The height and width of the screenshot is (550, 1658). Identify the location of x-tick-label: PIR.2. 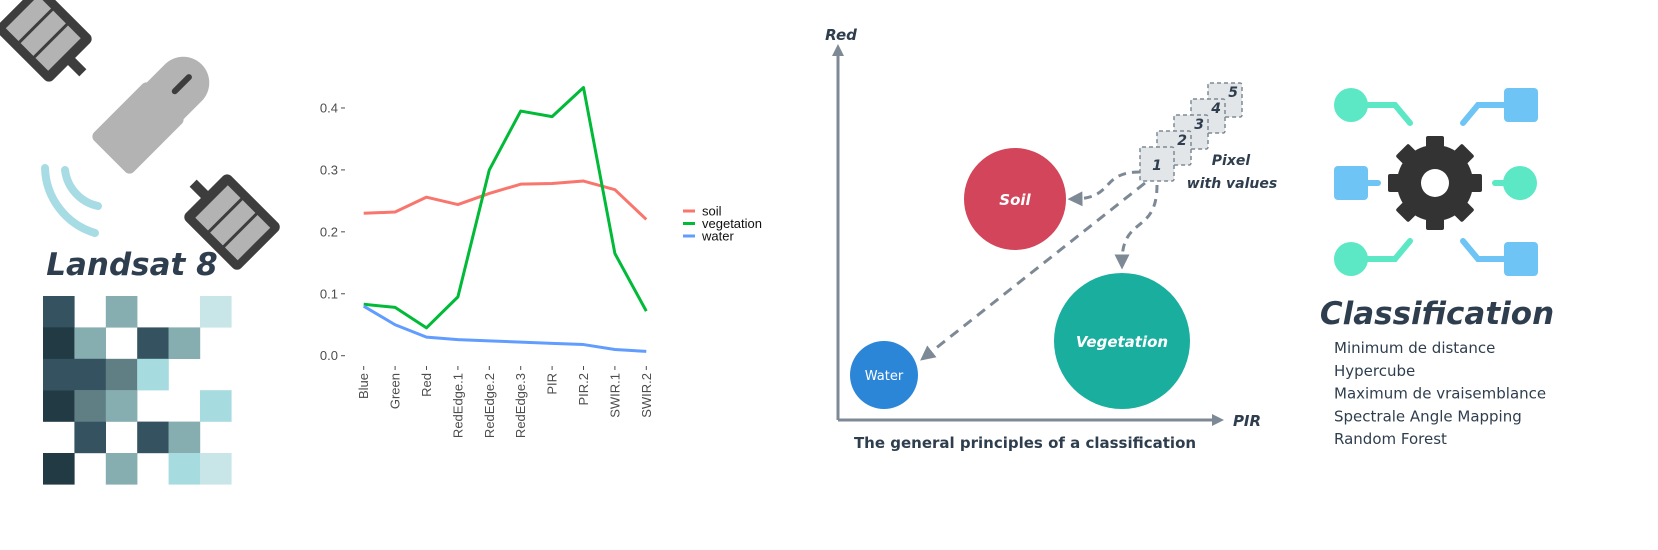
(583, 389).